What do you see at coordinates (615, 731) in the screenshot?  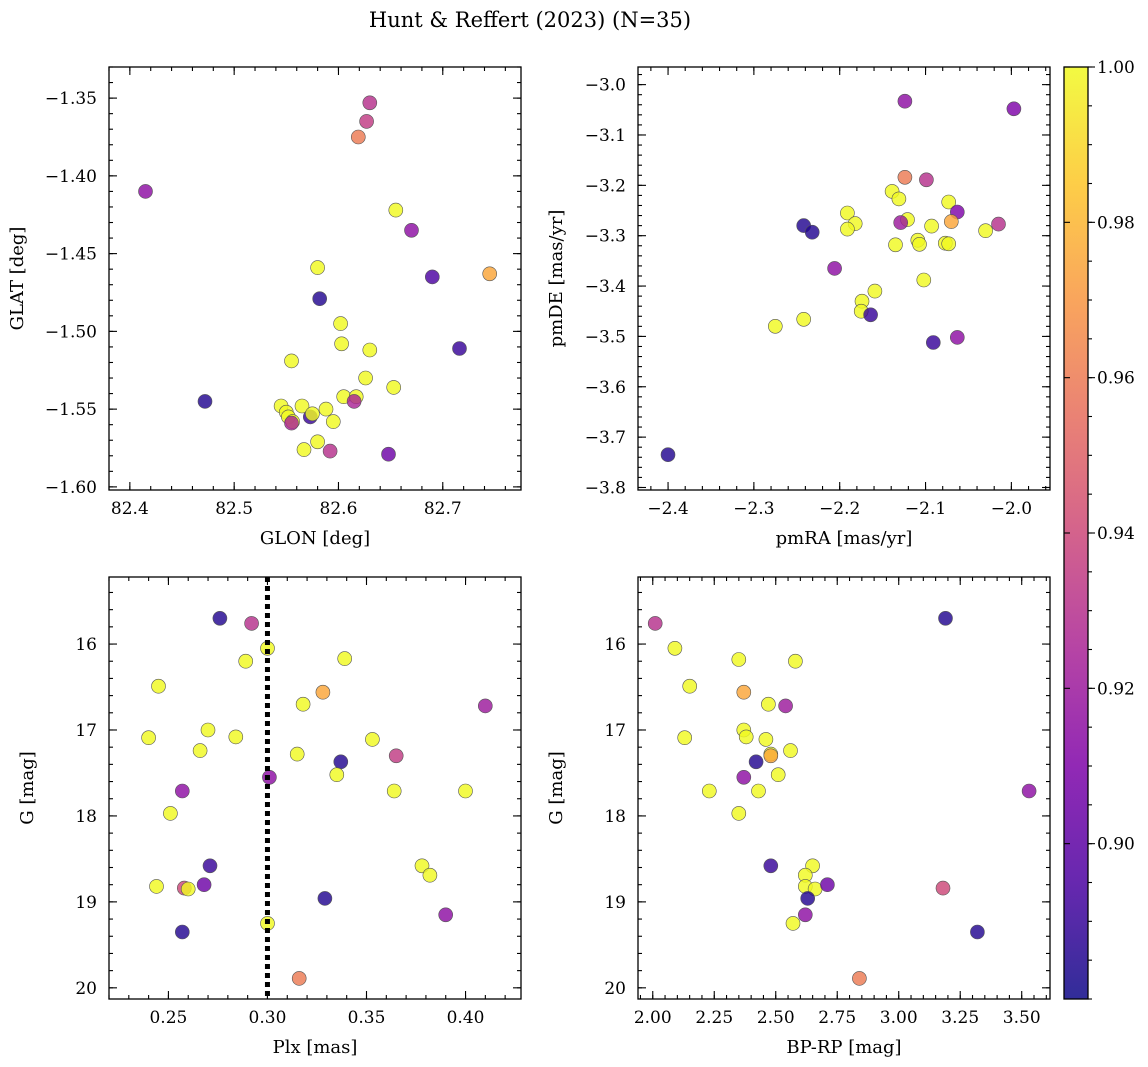 I see `y-tick-label: 17` at bounding box center [615, 731].